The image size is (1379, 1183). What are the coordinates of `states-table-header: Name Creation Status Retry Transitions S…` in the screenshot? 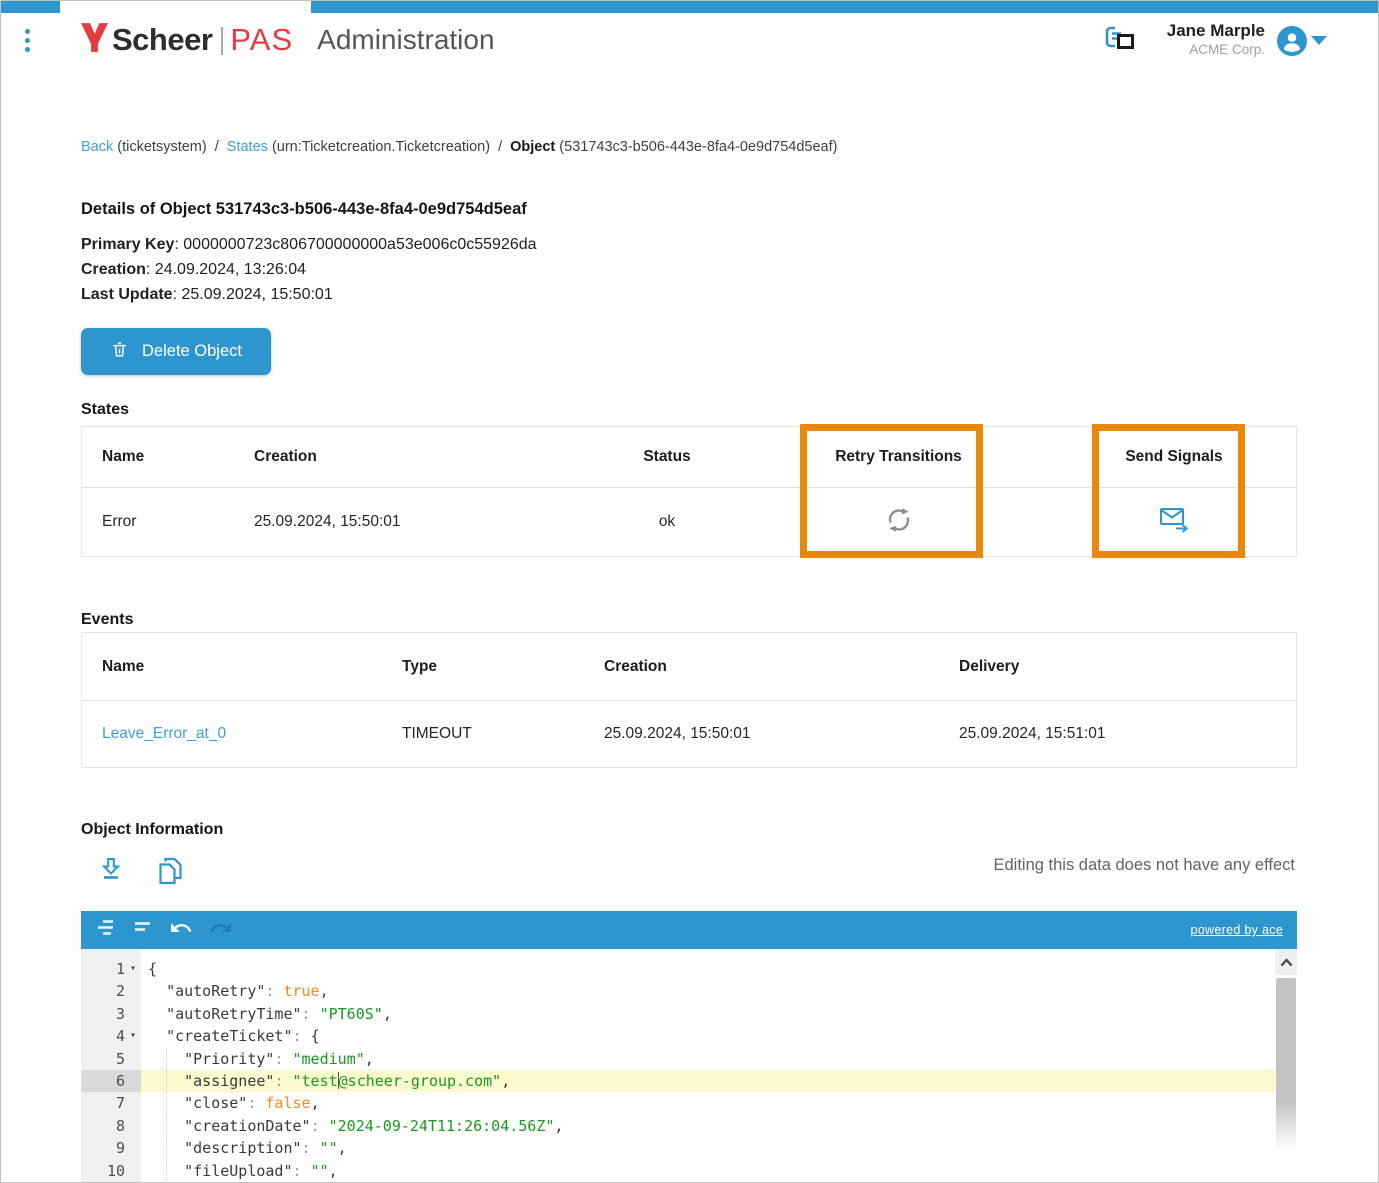 It's located at (689, 457).